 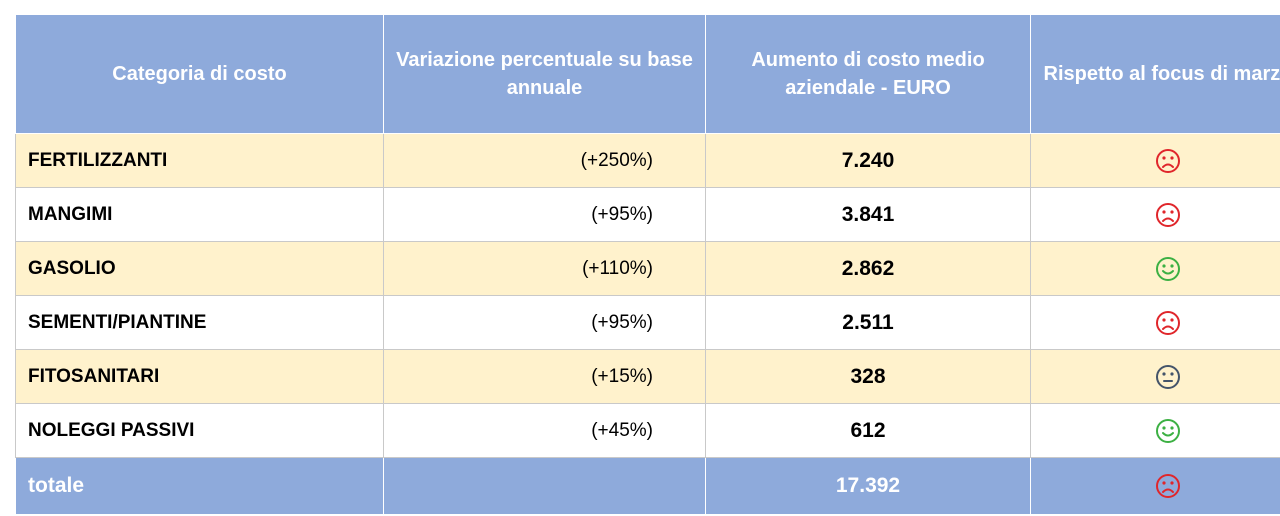 I want to click on table-row: FITOSANITARI (+15%) 328, so click(x=647, y=376).